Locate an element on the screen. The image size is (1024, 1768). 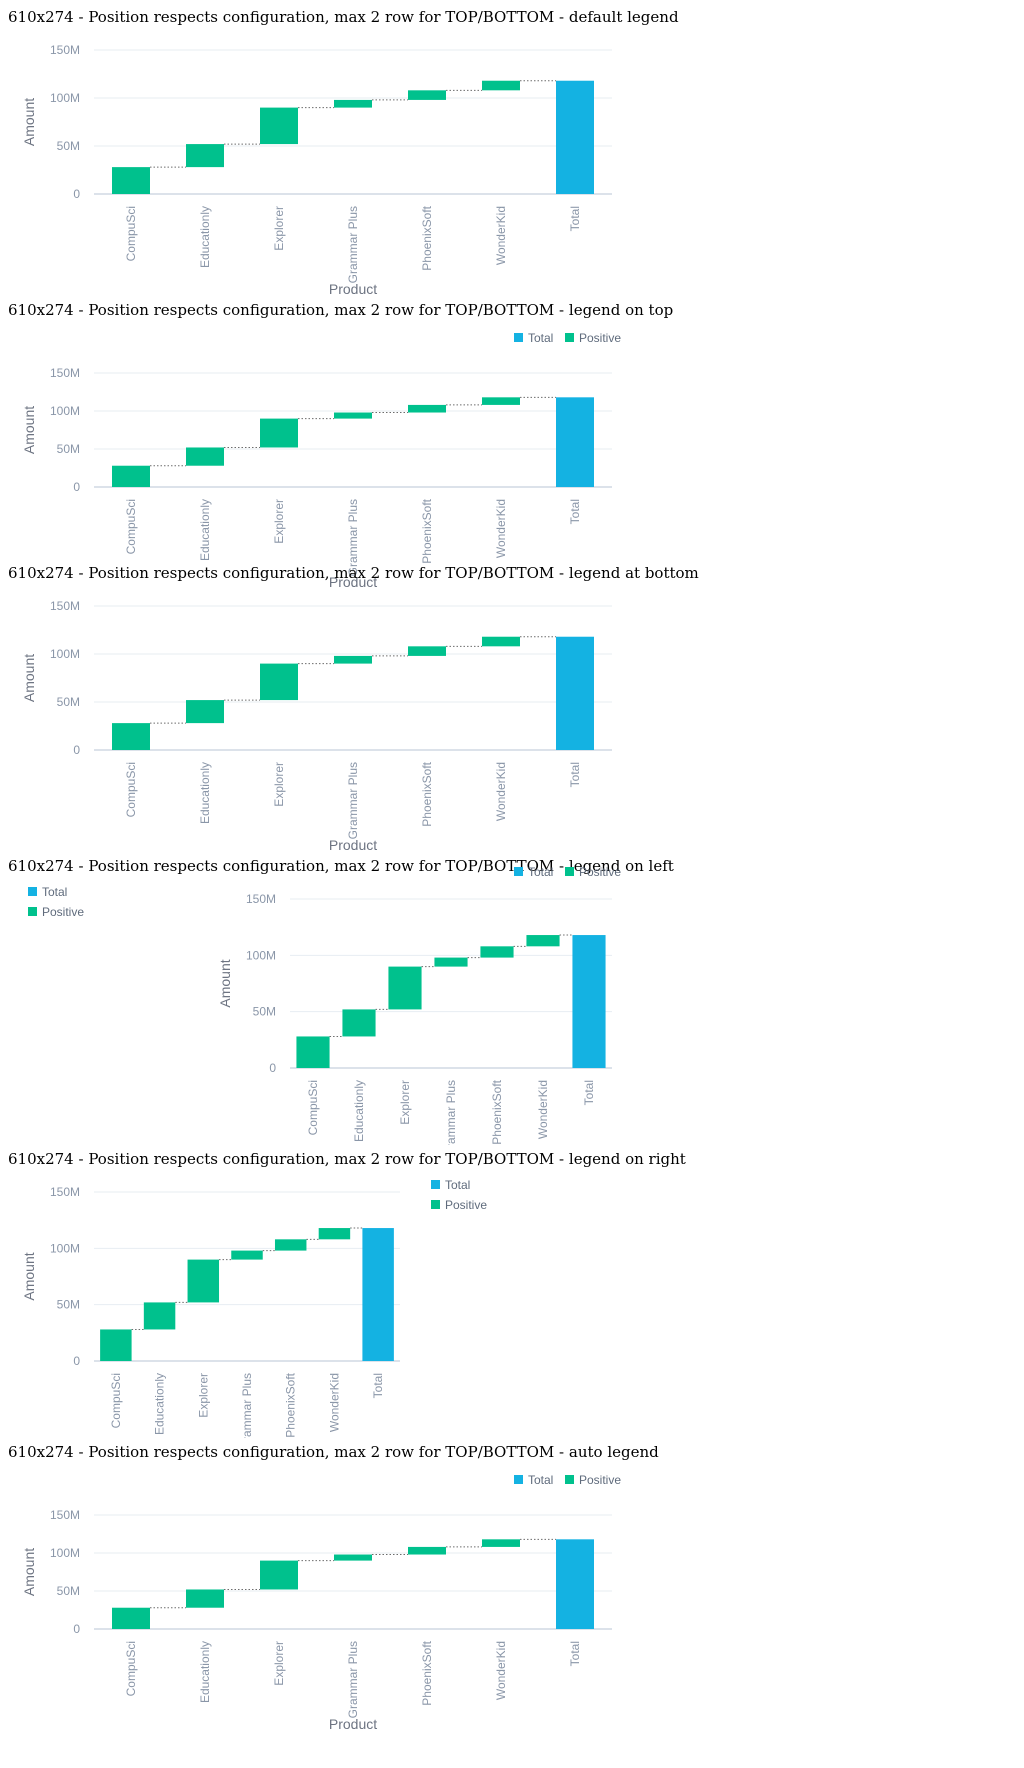
x-tick-label: Grammar Plus is located at coordinates (353, 1679).